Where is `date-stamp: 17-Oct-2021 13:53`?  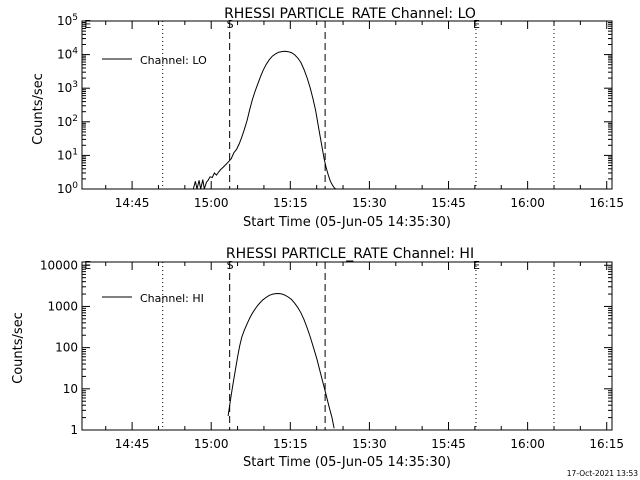
date-stamp: 17-Oct-2021 13:53 is located at coordinates (602, 473).